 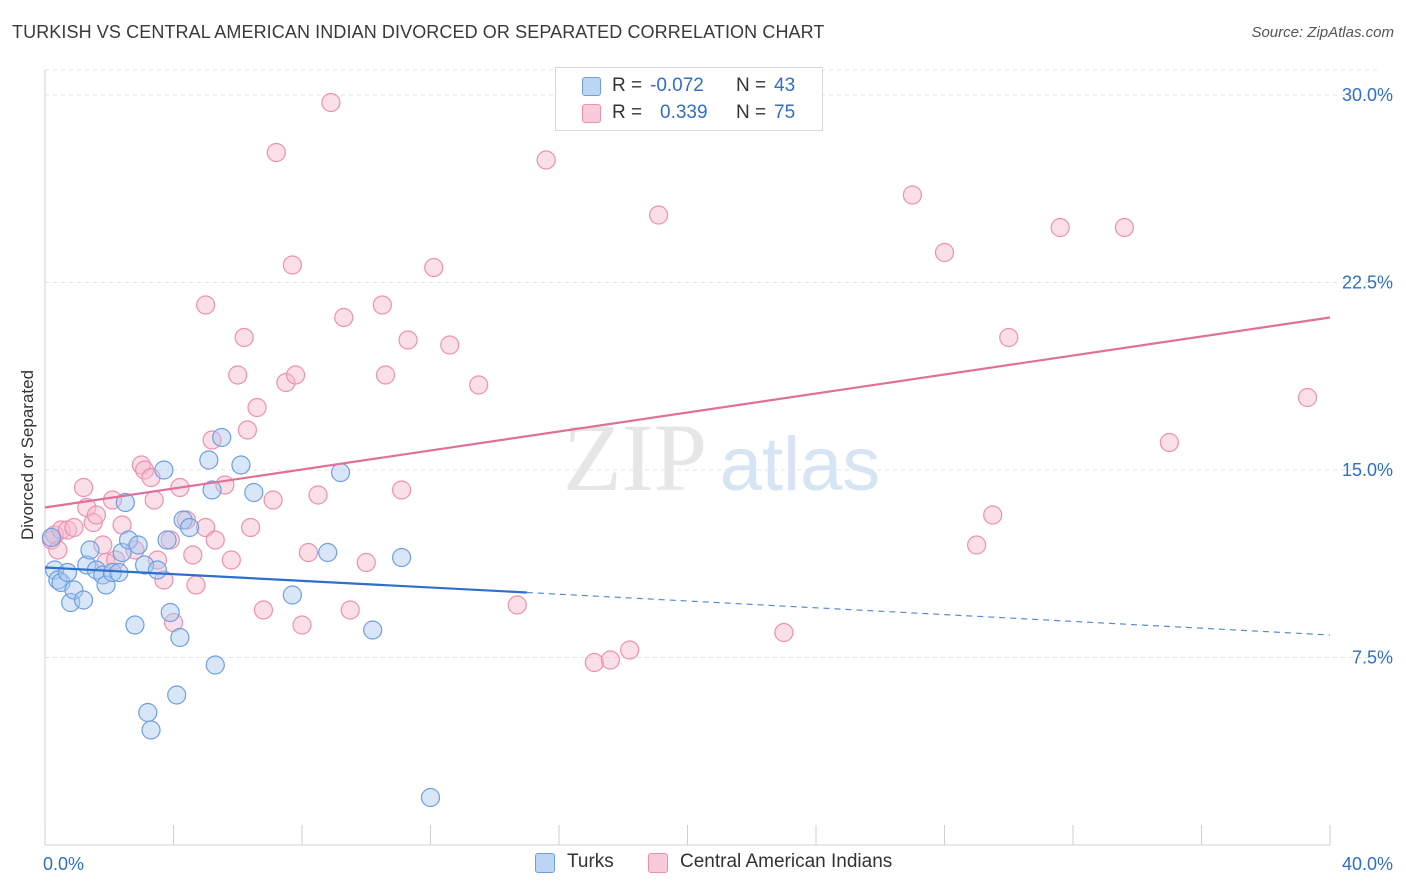 I want to click on bottom-legend-cai: Central American Indians, so click(x=783, y=863).